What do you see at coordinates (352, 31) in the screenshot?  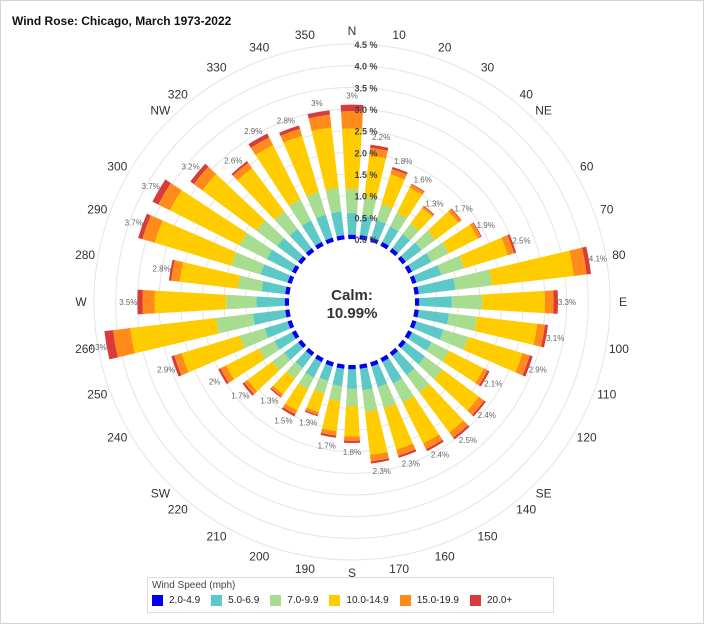 I see `direction-label-n: N` at bounding box center [352, 31].